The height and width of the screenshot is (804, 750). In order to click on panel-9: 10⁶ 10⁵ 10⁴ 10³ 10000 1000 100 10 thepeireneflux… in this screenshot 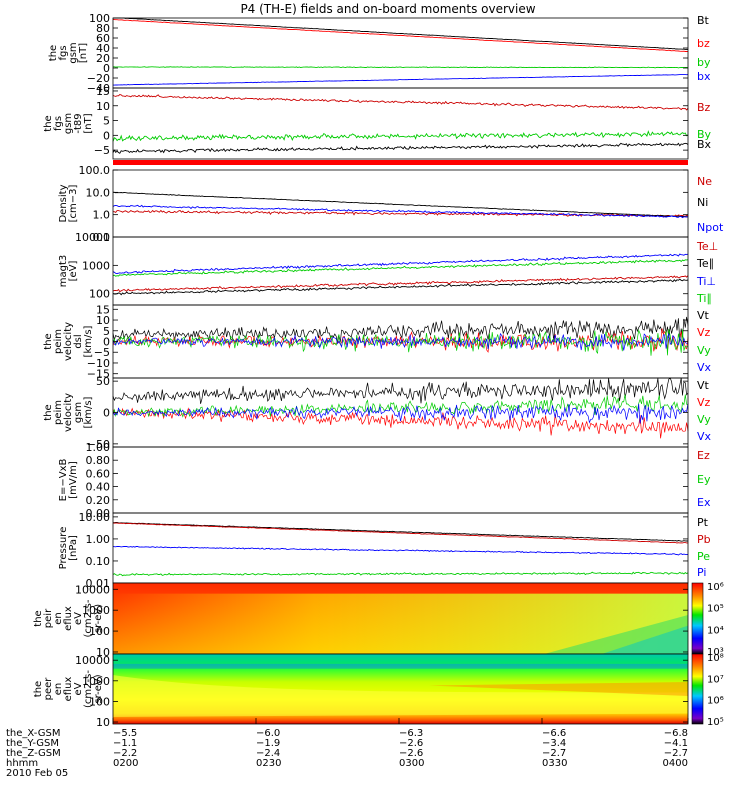, I will do `click(378, 620)`.